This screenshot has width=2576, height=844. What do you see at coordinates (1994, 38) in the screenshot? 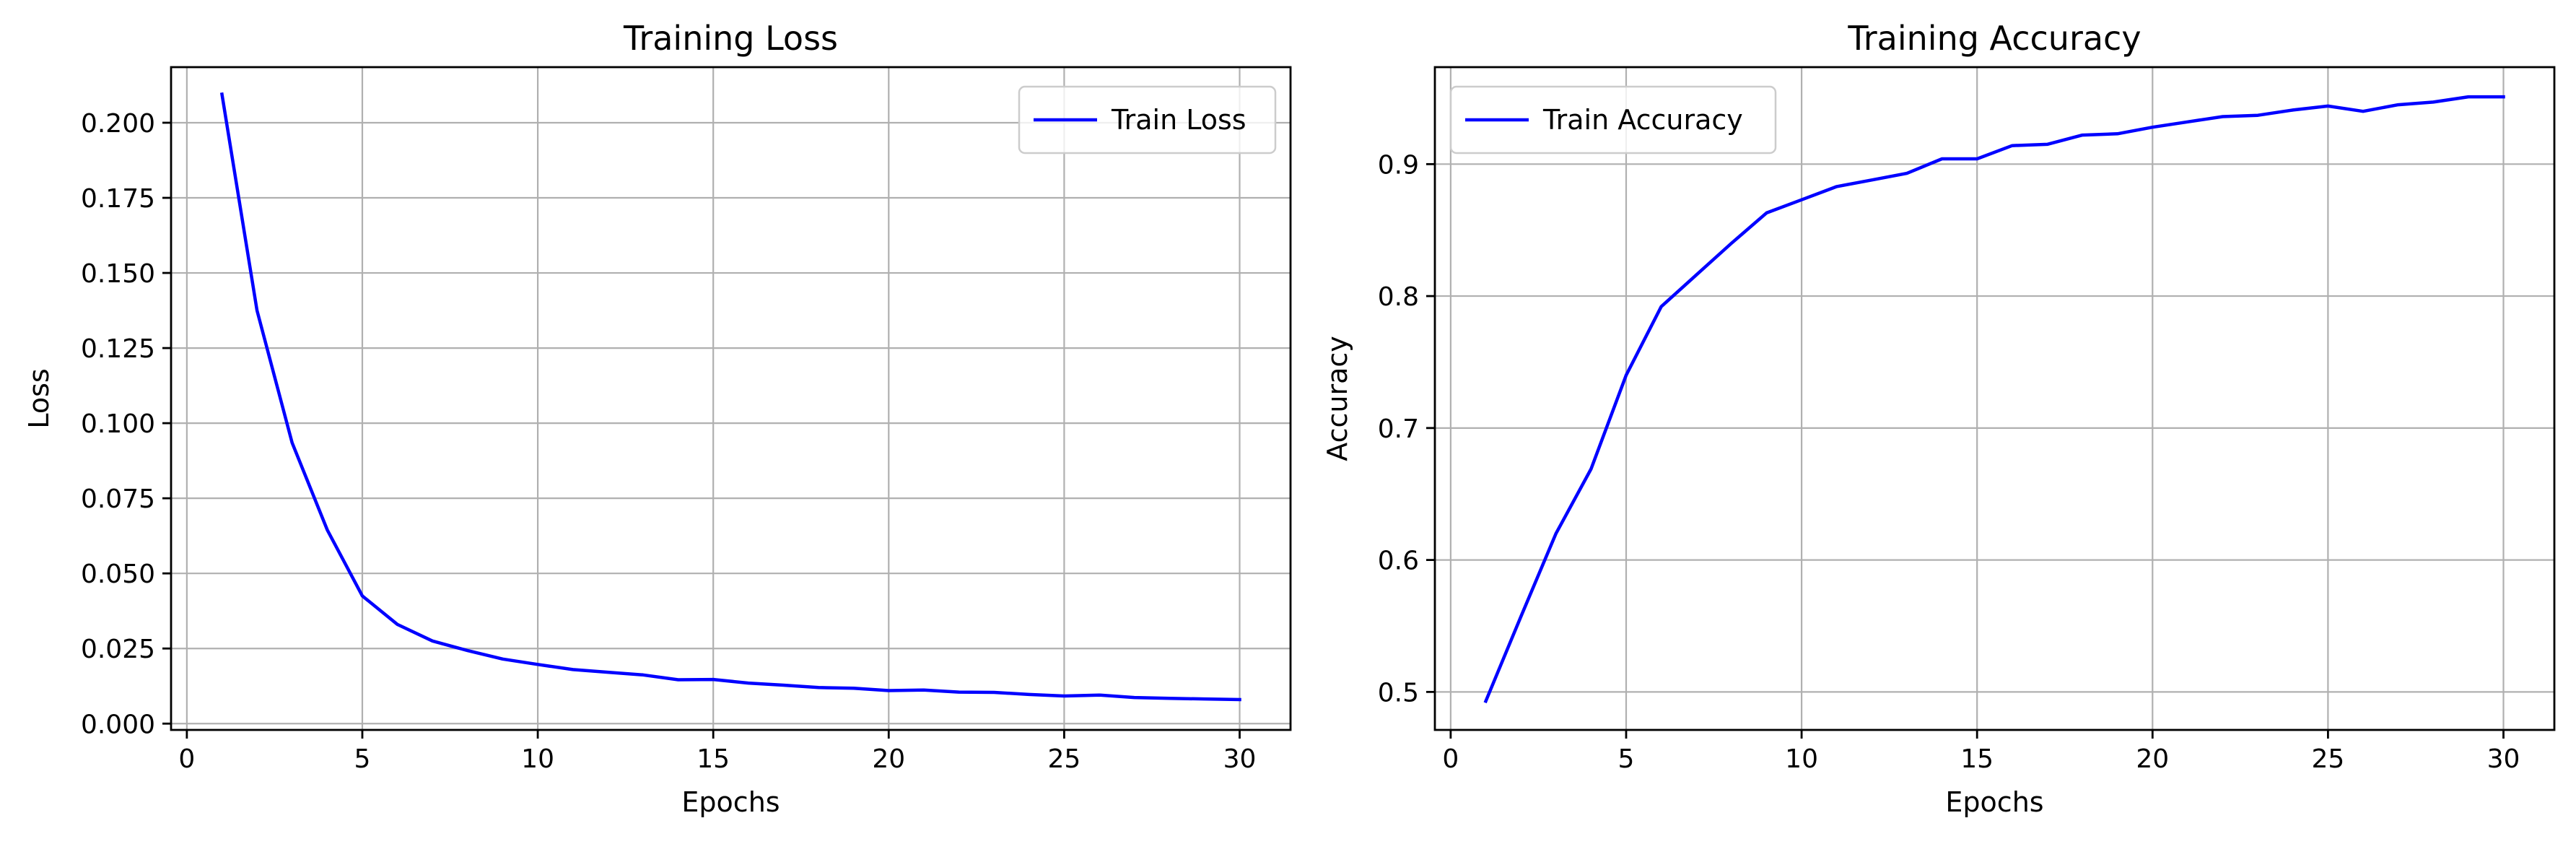
I see `chart-1-title: Training Accuracy` at bounding box center [1994, 38].